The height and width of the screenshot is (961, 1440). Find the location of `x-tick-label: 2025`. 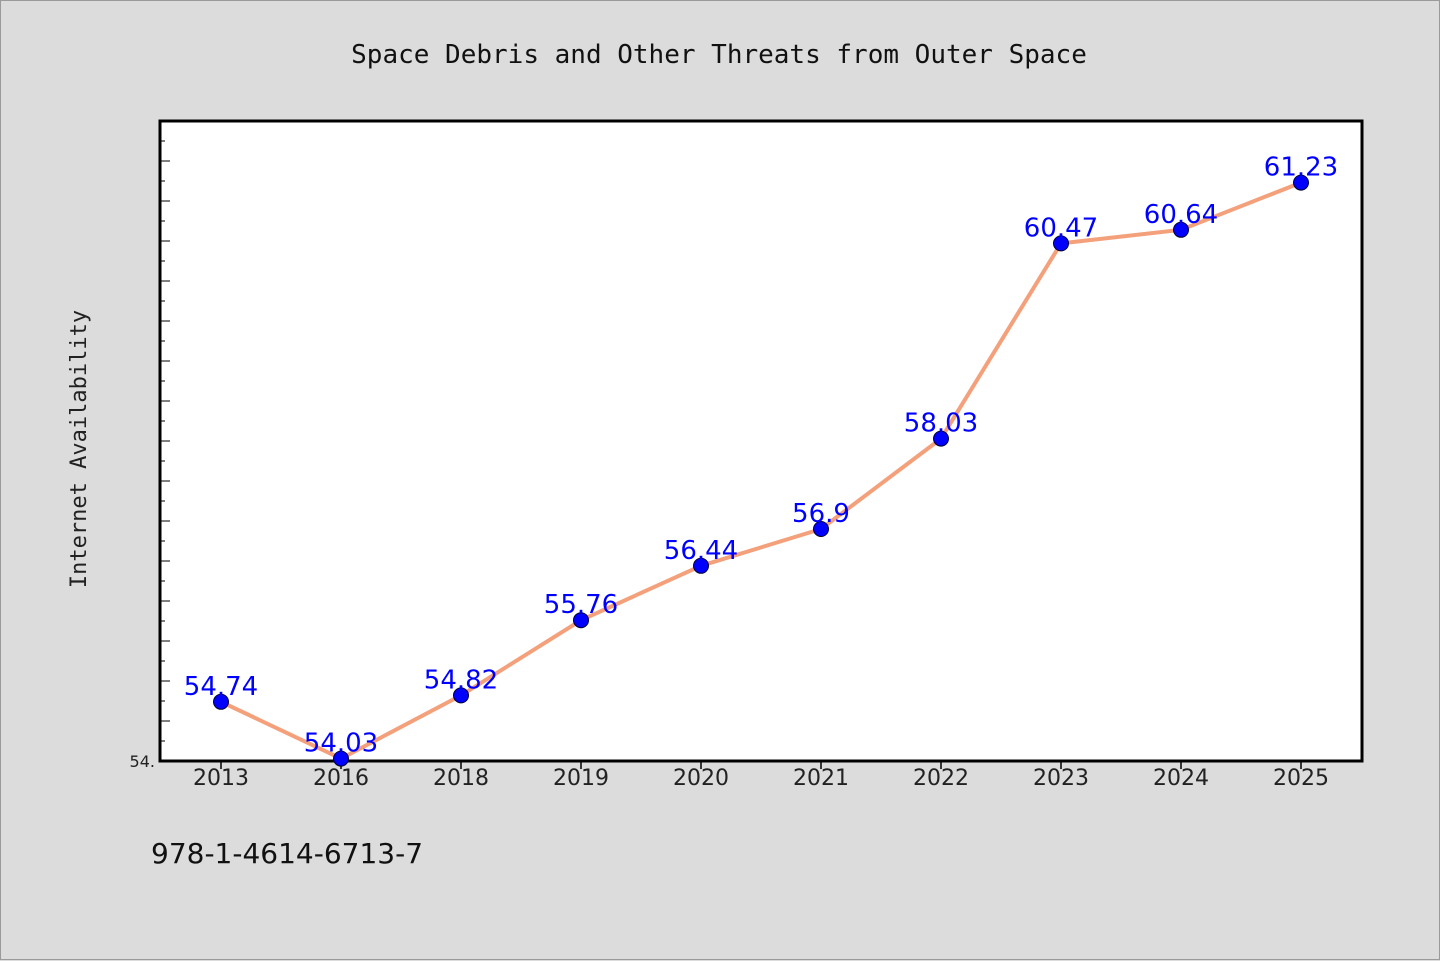

x-tick-label: 2025 is located at coordinates (1301, 778).